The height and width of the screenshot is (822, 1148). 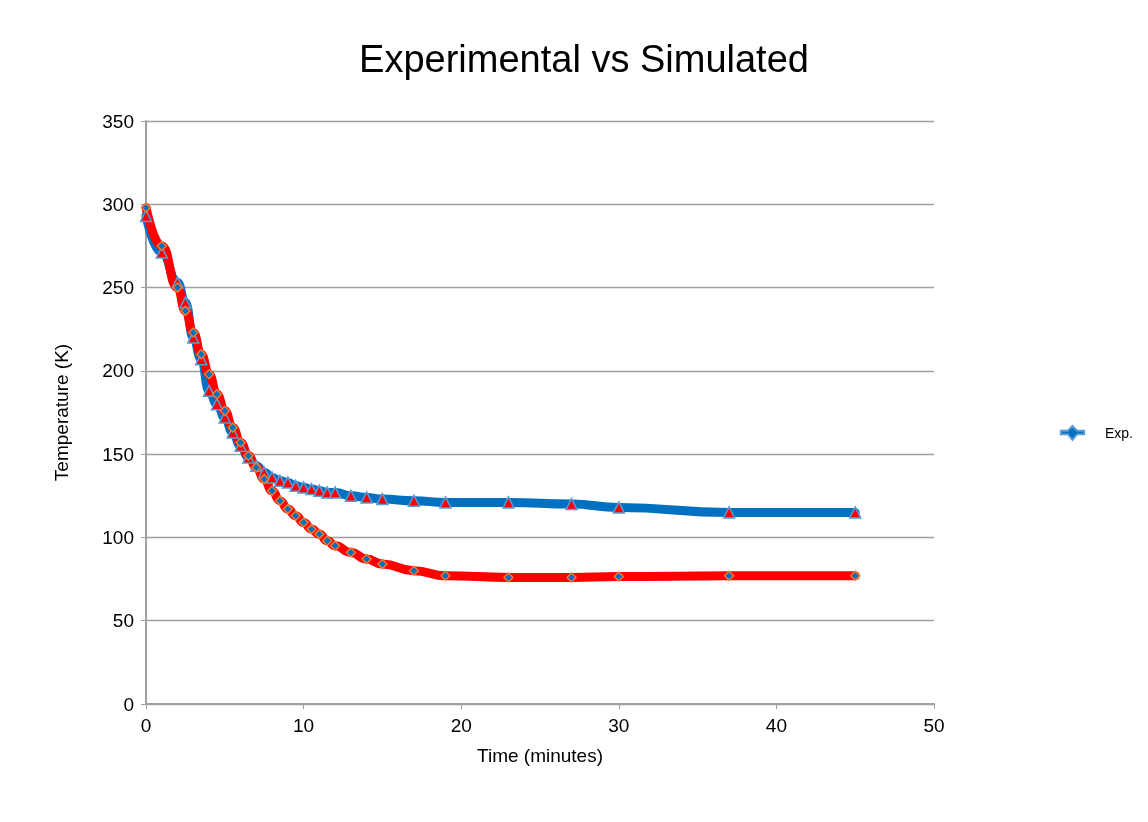 I want to click on x-tick-label: 30, so click(x=619, y=725).